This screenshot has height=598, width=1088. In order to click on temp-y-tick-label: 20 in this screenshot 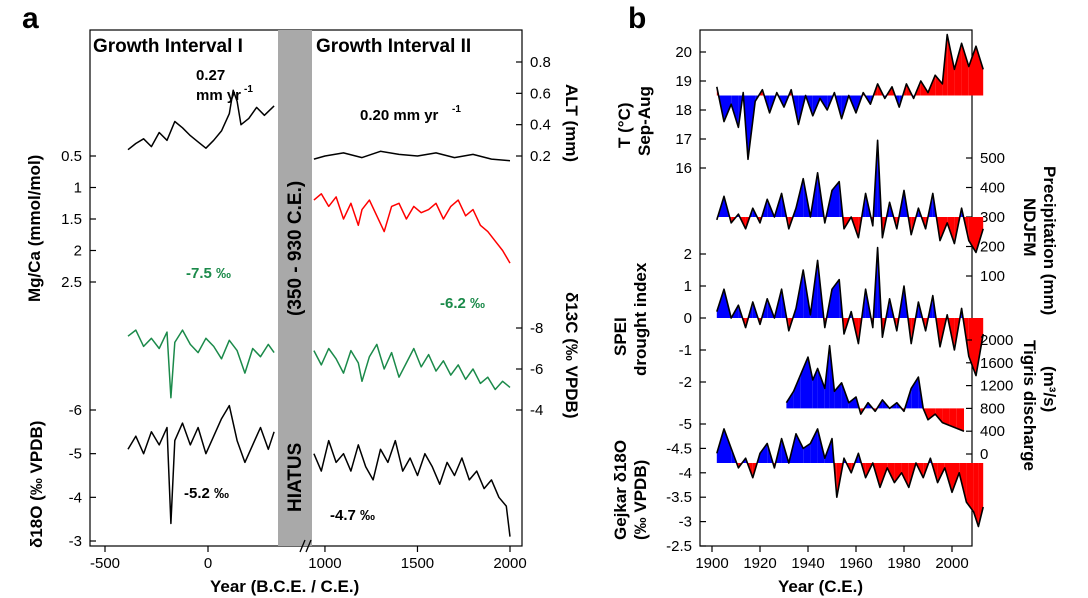, I will do `click(683, 52)`.